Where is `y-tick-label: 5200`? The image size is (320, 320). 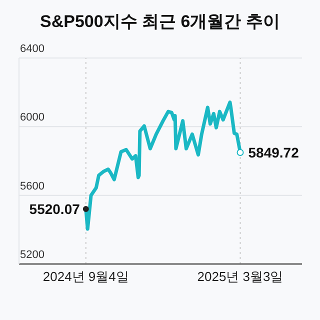
y-tick-label: 5200 is located at coordinates (32, 255).